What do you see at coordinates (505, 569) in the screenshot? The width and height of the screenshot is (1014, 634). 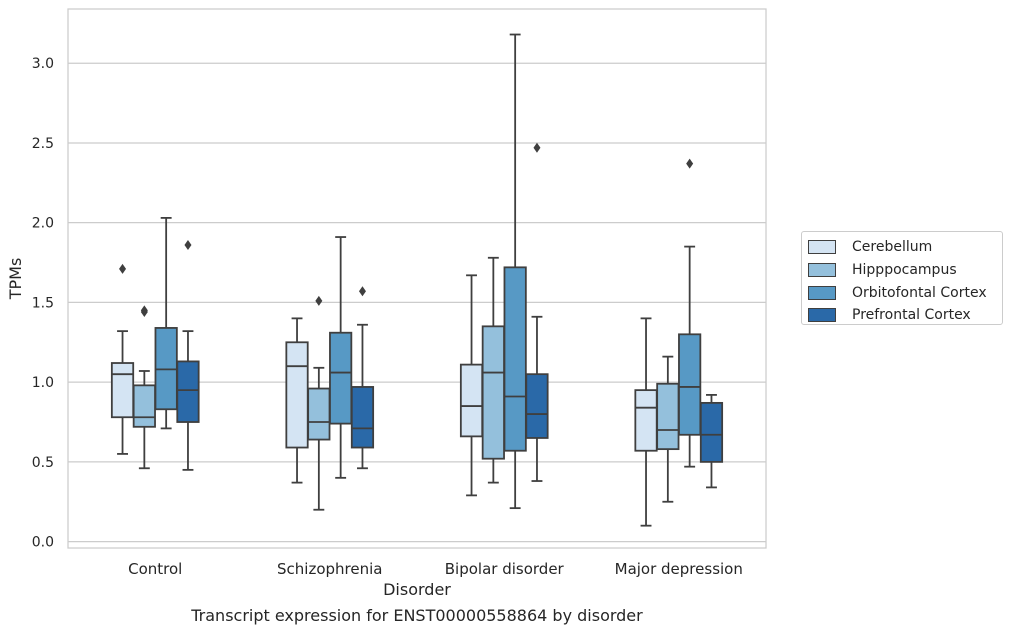 I see `x-tick-label: Bipolar disorder` at bounding box center [505, 569].